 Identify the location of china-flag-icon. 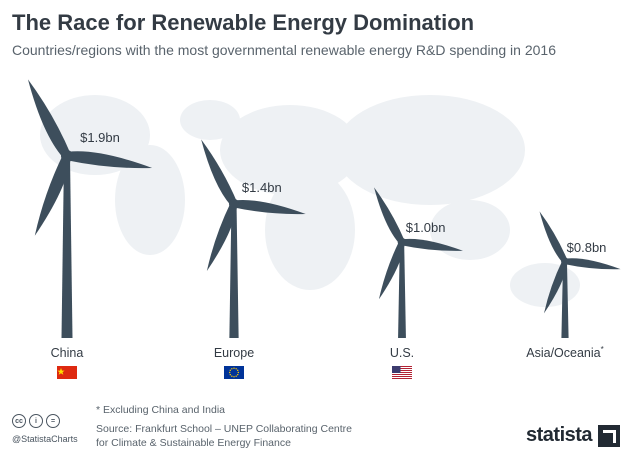
(67, 372).